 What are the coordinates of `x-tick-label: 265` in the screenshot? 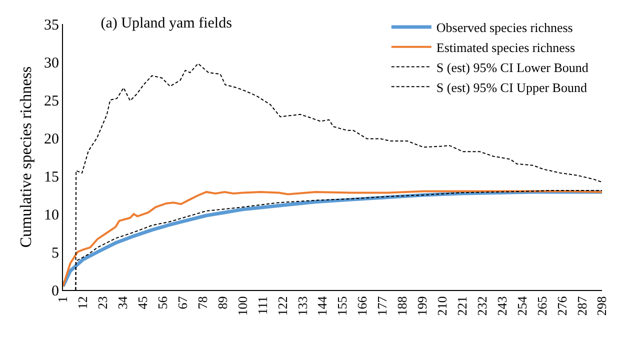 It's located at (542, 306).